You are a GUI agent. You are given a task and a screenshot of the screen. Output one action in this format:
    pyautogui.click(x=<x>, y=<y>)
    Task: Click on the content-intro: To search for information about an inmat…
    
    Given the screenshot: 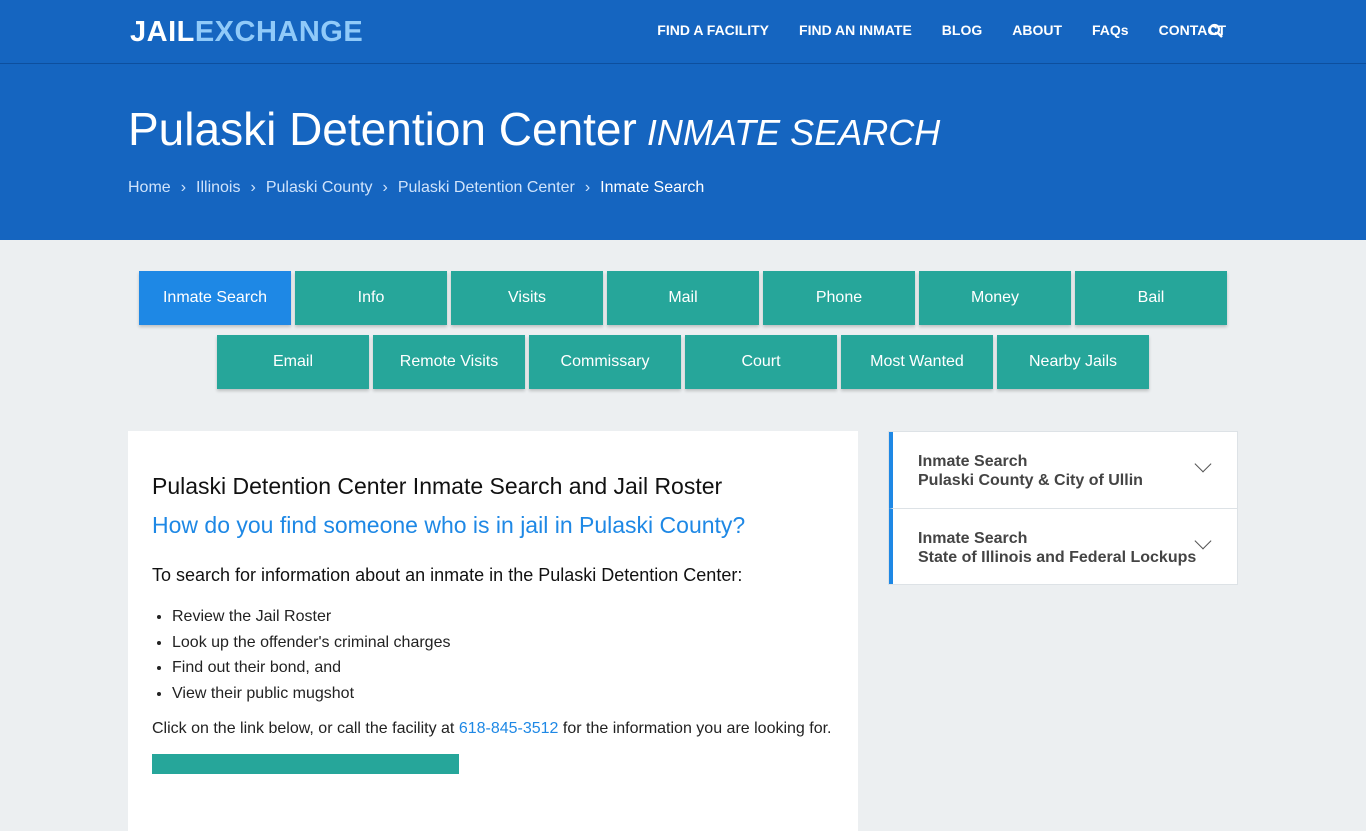 What is the action you would take?
    pyautogui.click(x=447, y=575)
    